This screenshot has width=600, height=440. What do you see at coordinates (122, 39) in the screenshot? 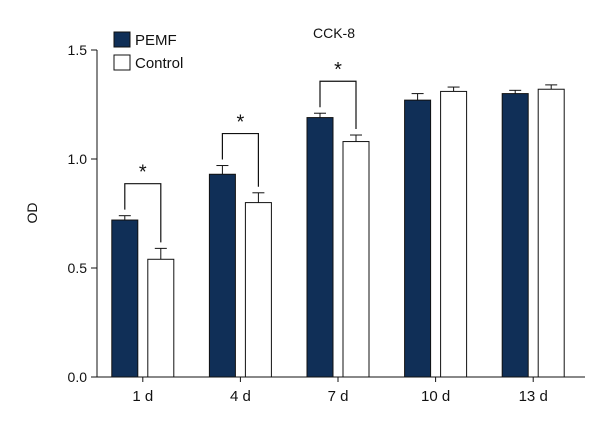
I see `legend-swatch-pemf` at bounding box center [122, 39].